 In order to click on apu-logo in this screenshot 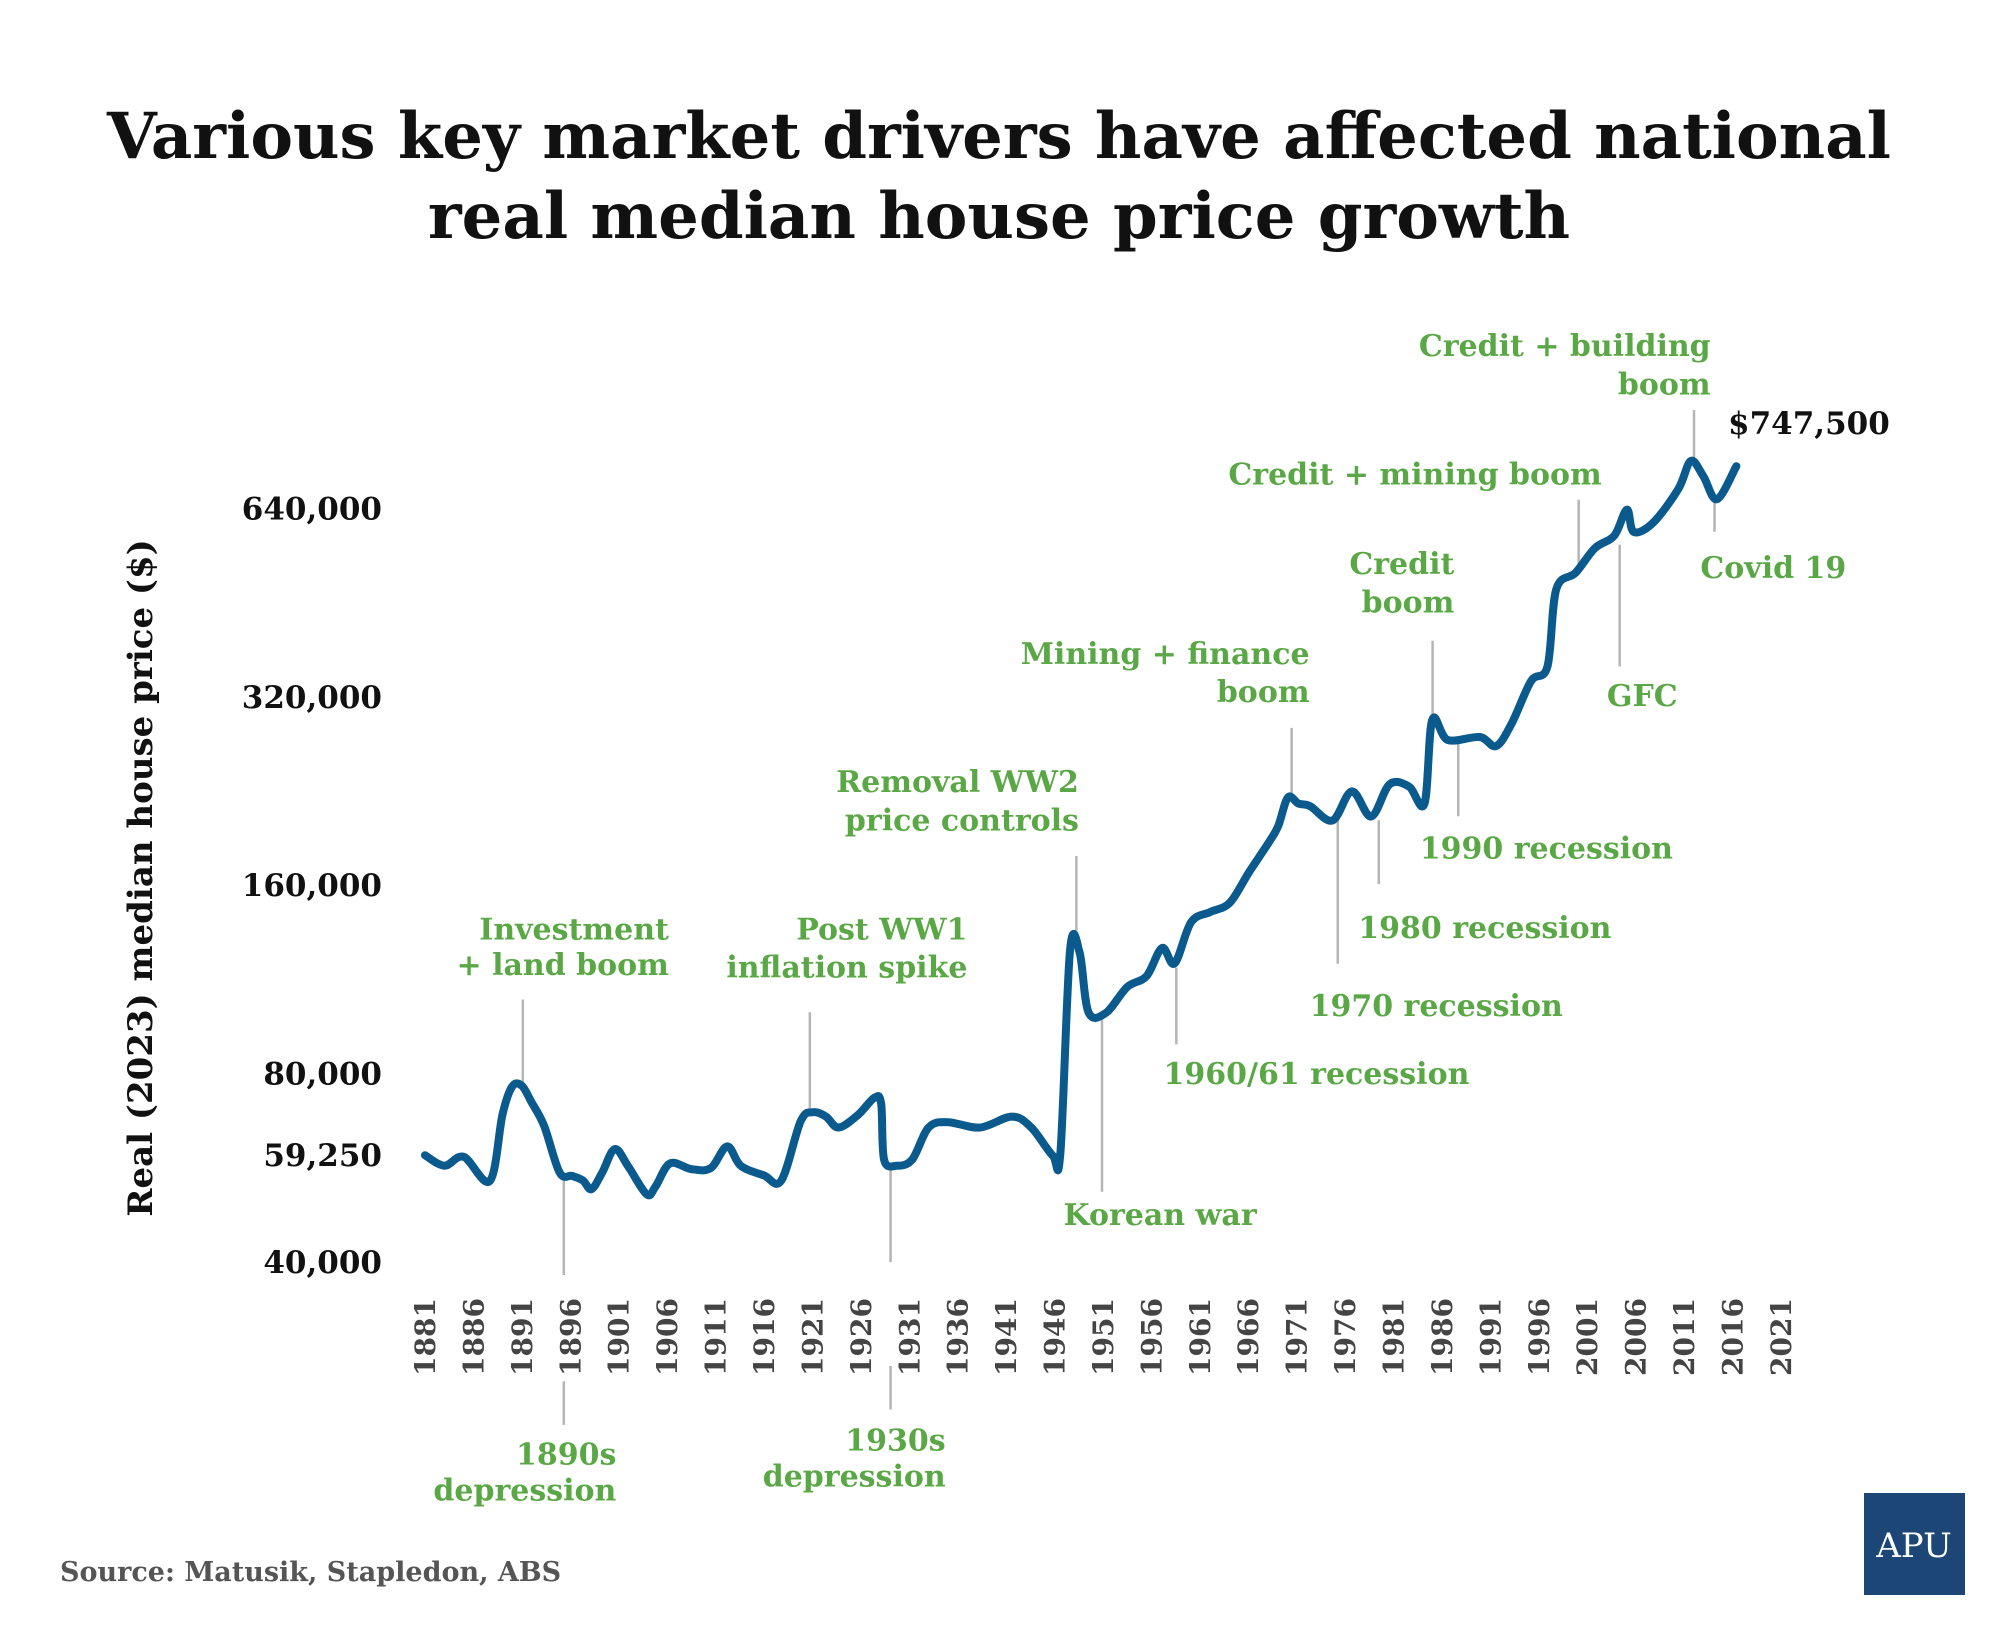, I will do `click(1914, 1544)`.